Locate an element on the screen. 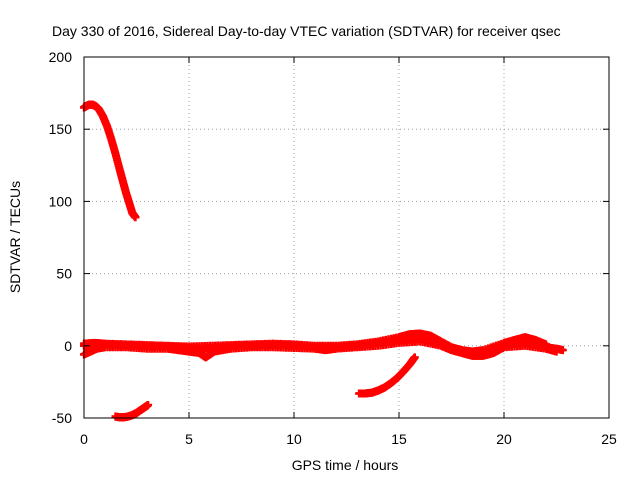  y-axis-title: SDTVAR / TECUs is located at coordinates (15, 237).